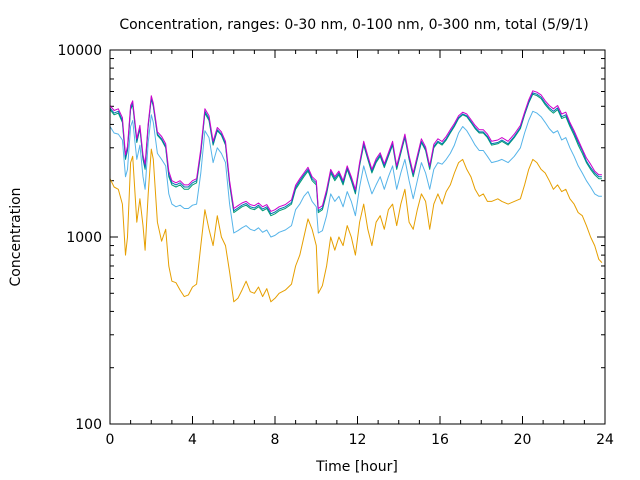 The height and width of the screenshot is (480, 640). I want to click on y-tick-label: 100, so click(88, 425).